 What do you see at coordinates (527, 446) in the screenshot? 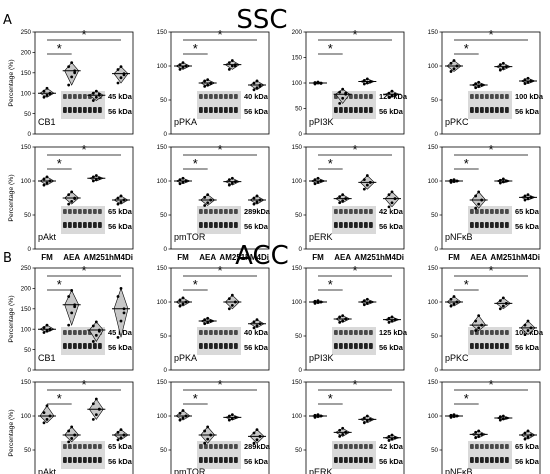
I see `band-label-target: 65 kDa` at bounding box center [527, 446].